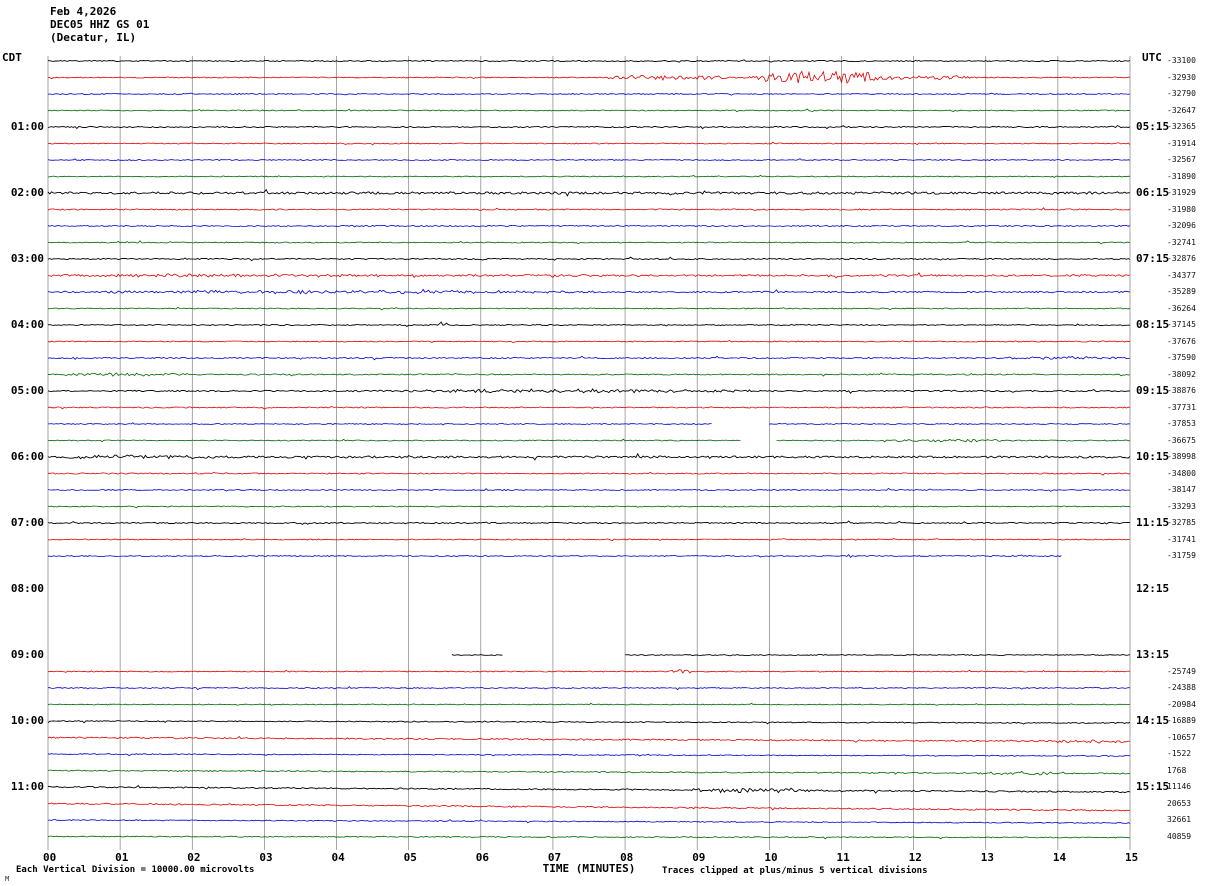 The width and height of the screenshot is (1210, 886). I want to click on trace-offset-value: -16889, so click(1181, 720).